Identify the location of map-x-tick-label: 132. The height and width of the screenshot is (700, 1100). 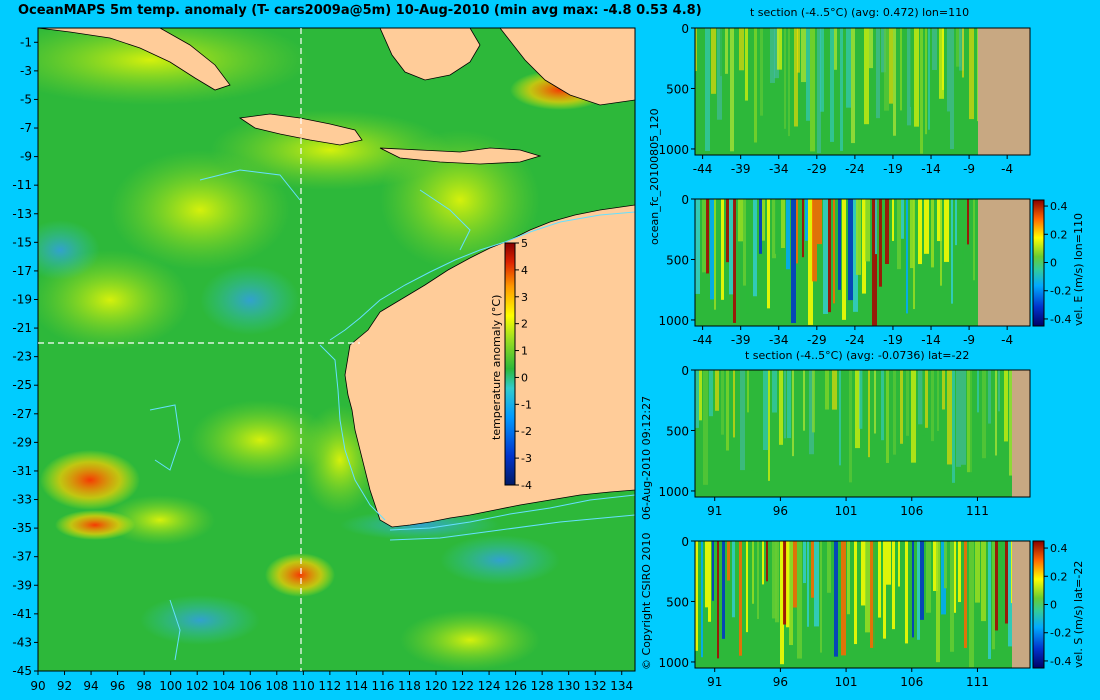
(595, 686).